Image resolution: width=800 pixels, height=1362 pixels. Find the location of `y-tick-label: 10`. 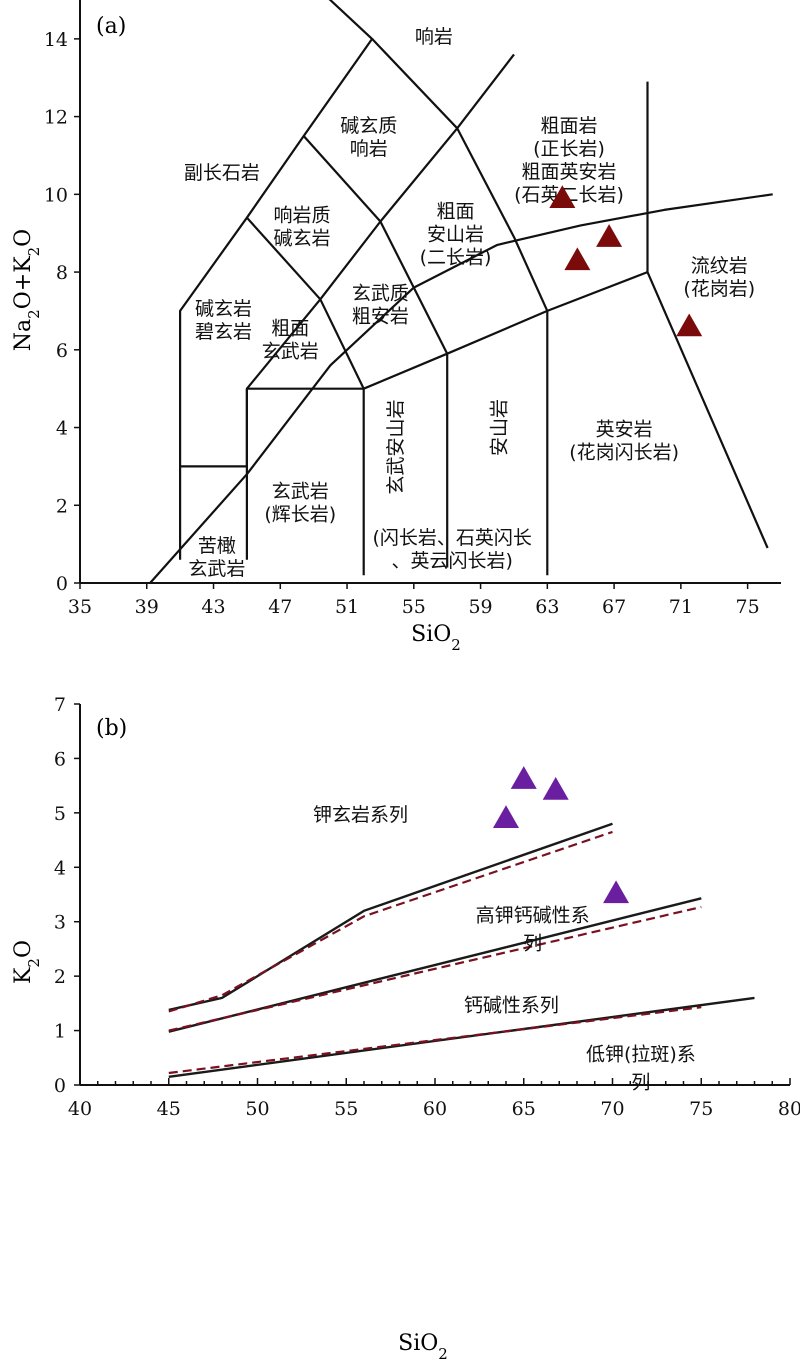

y-tick-label: 10 is located at coordinates (56, 195).